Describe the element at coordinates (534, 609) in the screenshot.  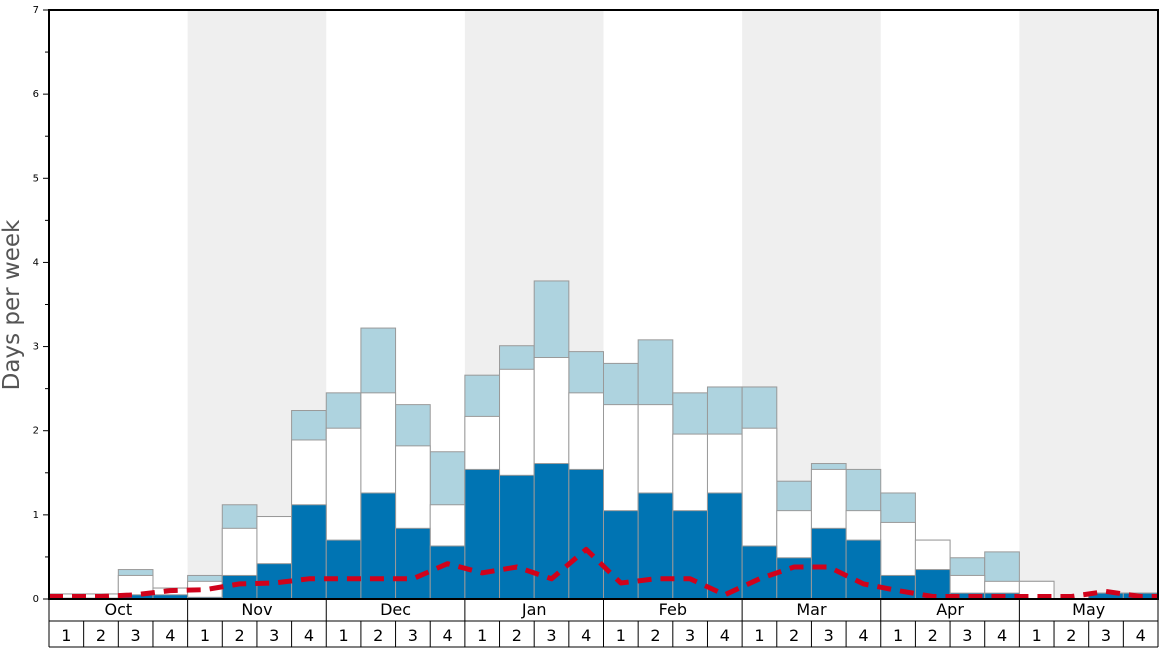
I see `month-label-jan: Jan` at that location.